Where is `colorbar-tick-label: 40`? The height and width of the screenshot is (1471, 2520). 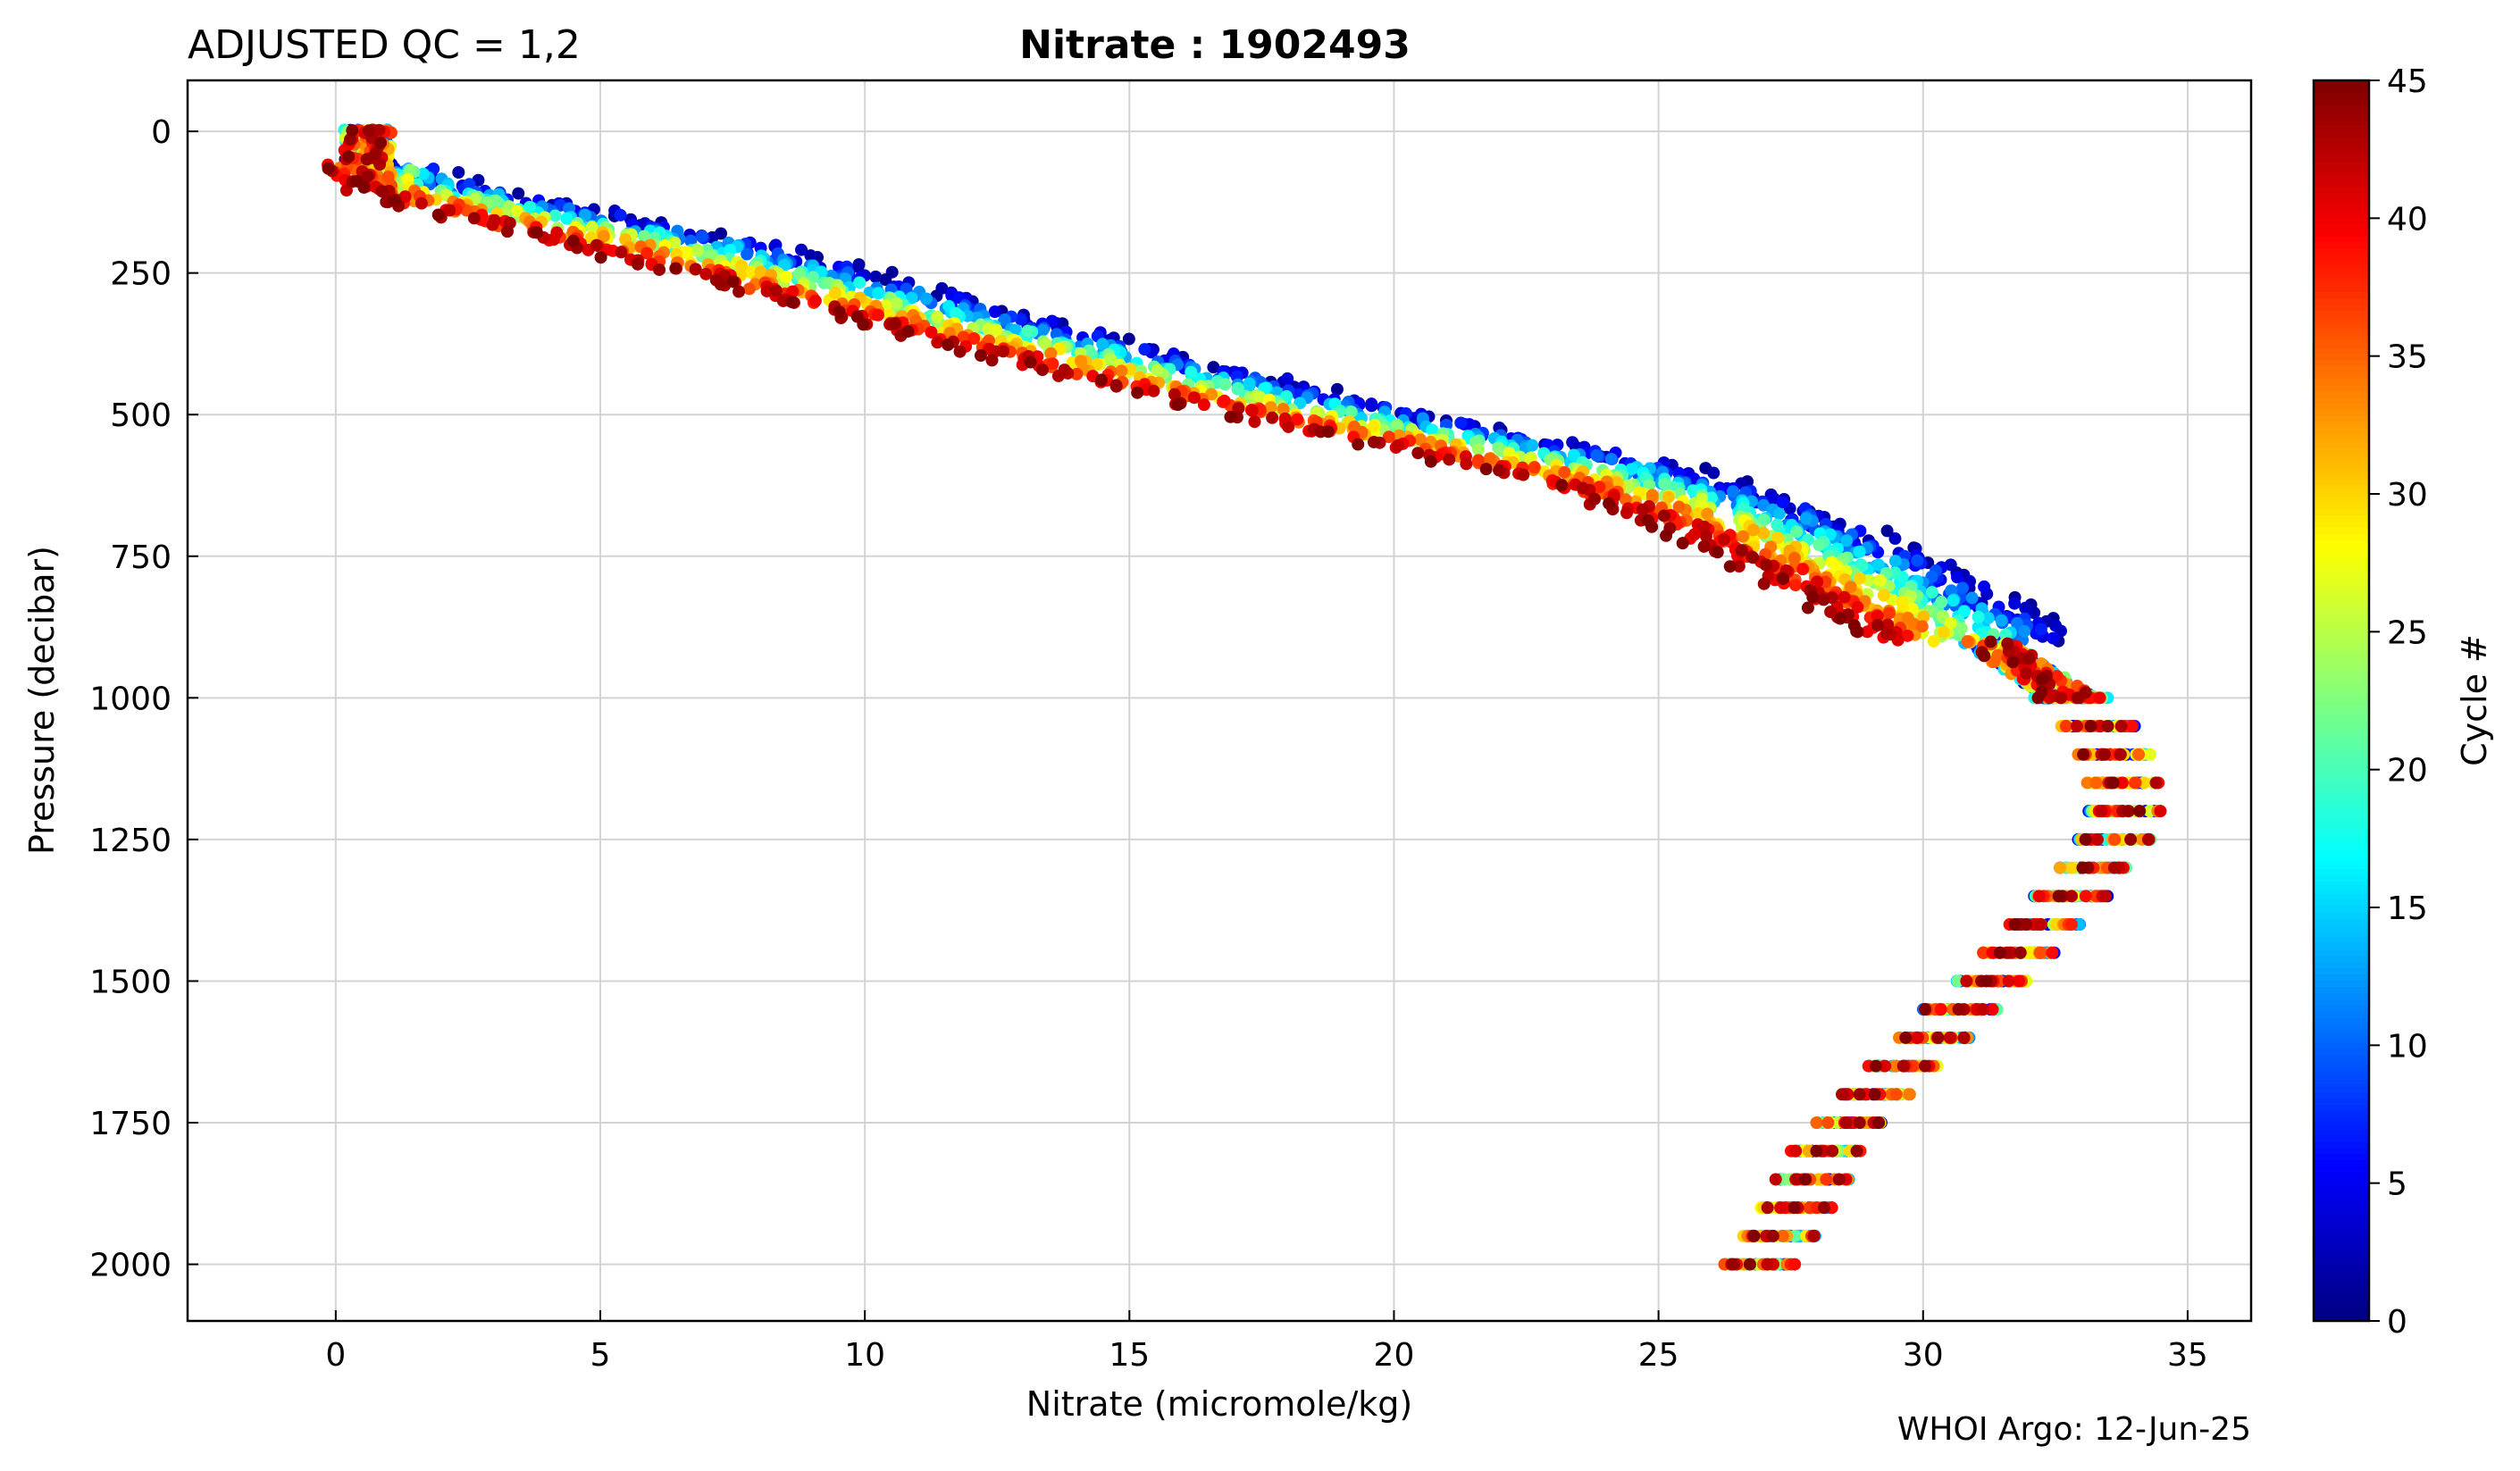 colorbar-tick-label: 40 is located at coordinates (2407, 219).